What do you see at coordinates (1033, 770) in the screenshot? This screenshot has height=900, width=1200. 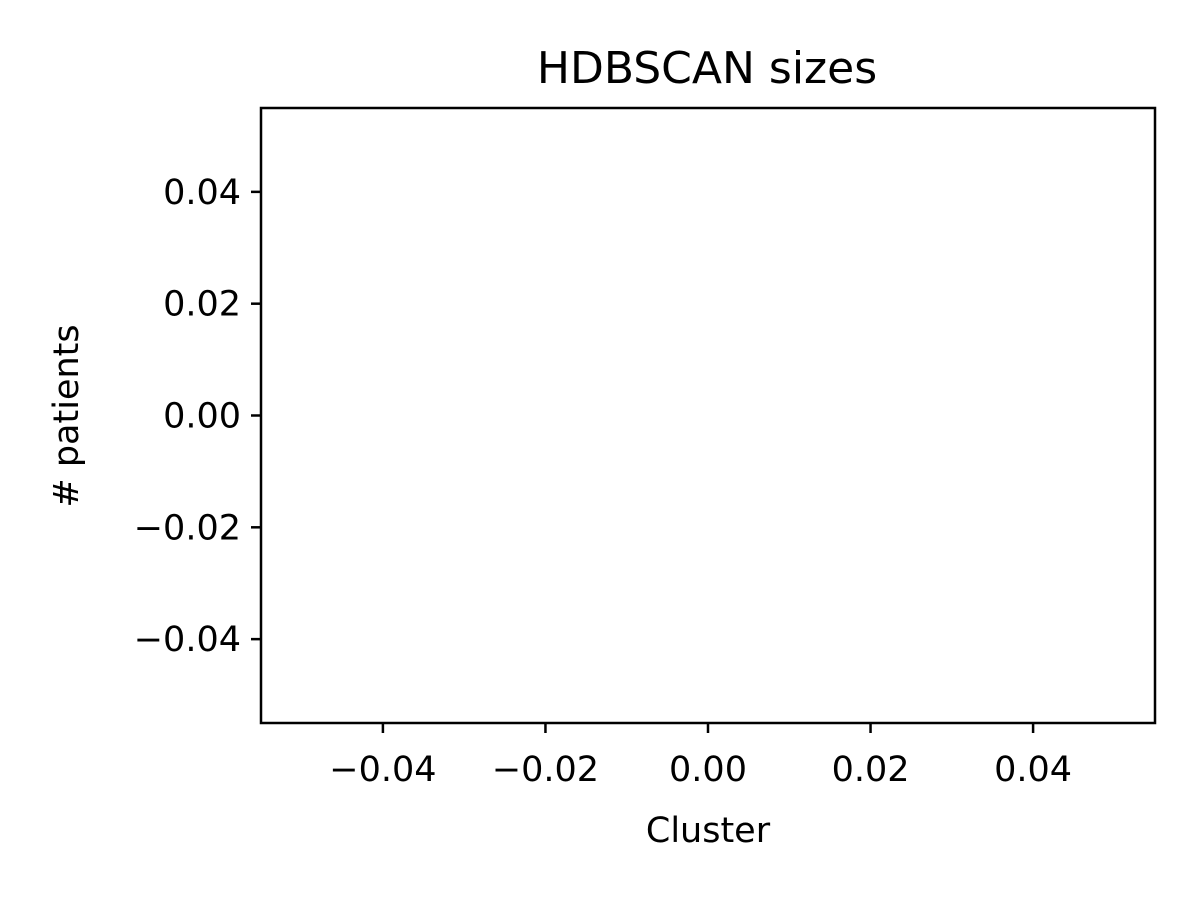 I see `x-tick-label: 0.04` at bounding box center [1033, 770].